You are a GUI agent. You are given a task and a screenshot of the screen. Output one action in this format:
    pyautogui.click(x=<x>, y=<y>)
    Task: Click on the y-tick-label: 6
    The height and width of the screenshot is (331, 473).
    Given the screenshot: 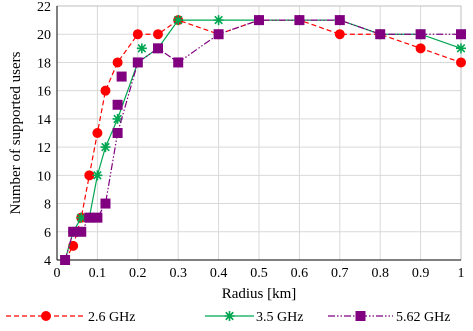 What is the action you would take?
    pyautogui.click(x=47, y=233)
    